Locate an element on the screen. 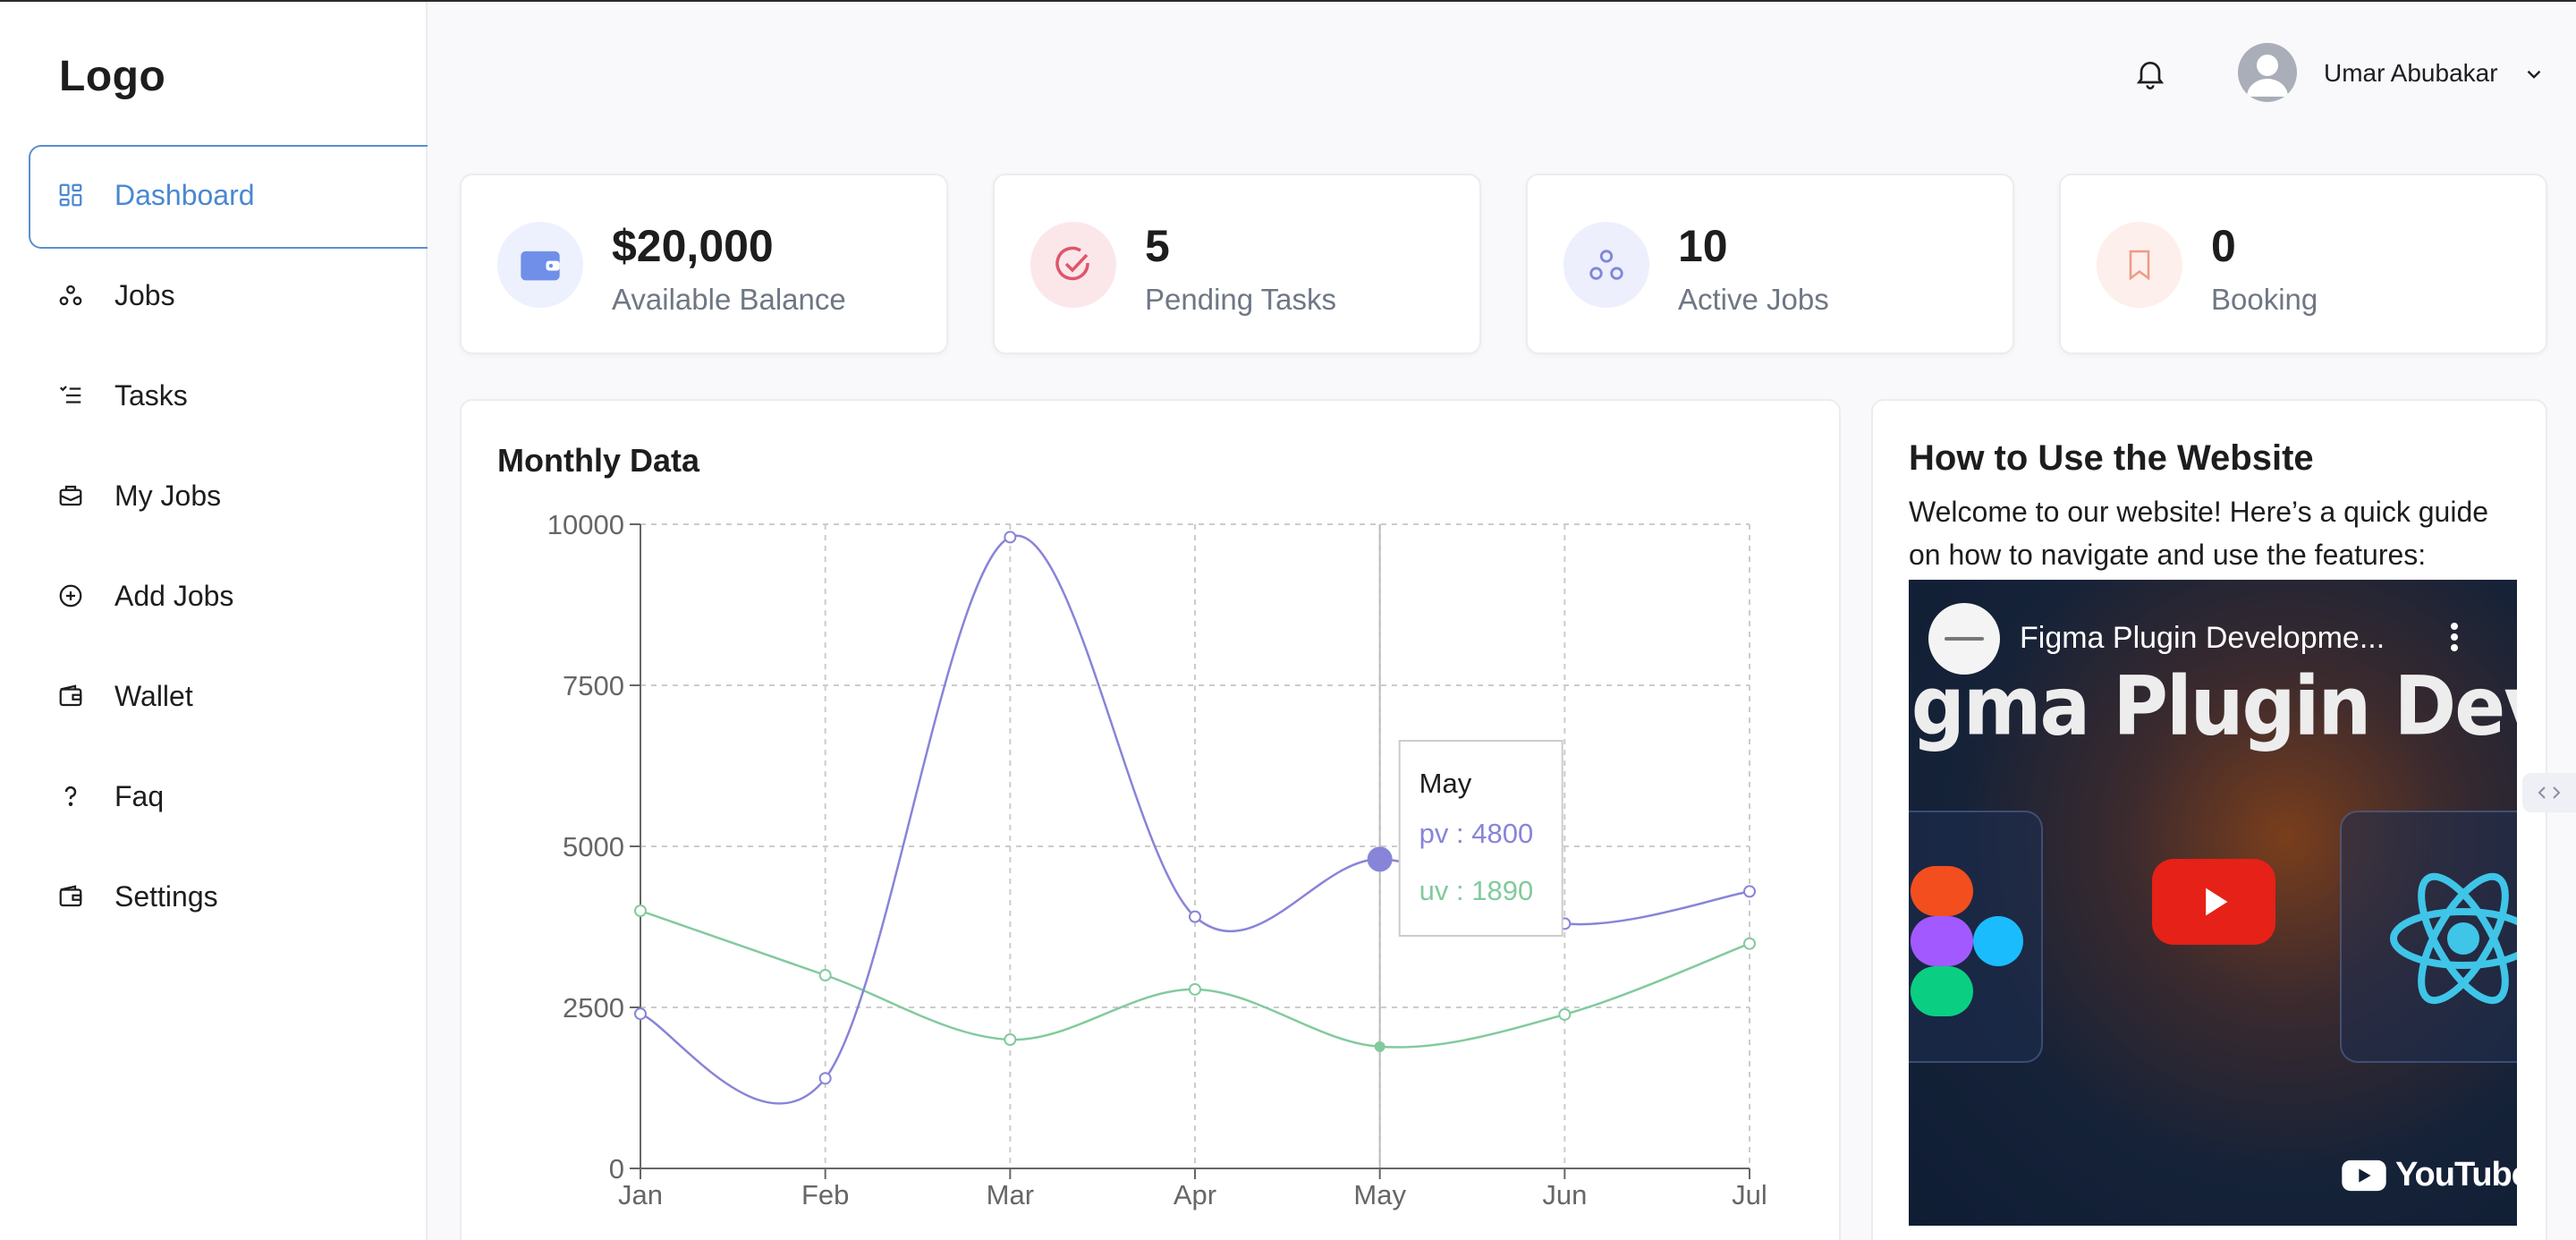  tooltip-box is located at coordinates (1480, 838).